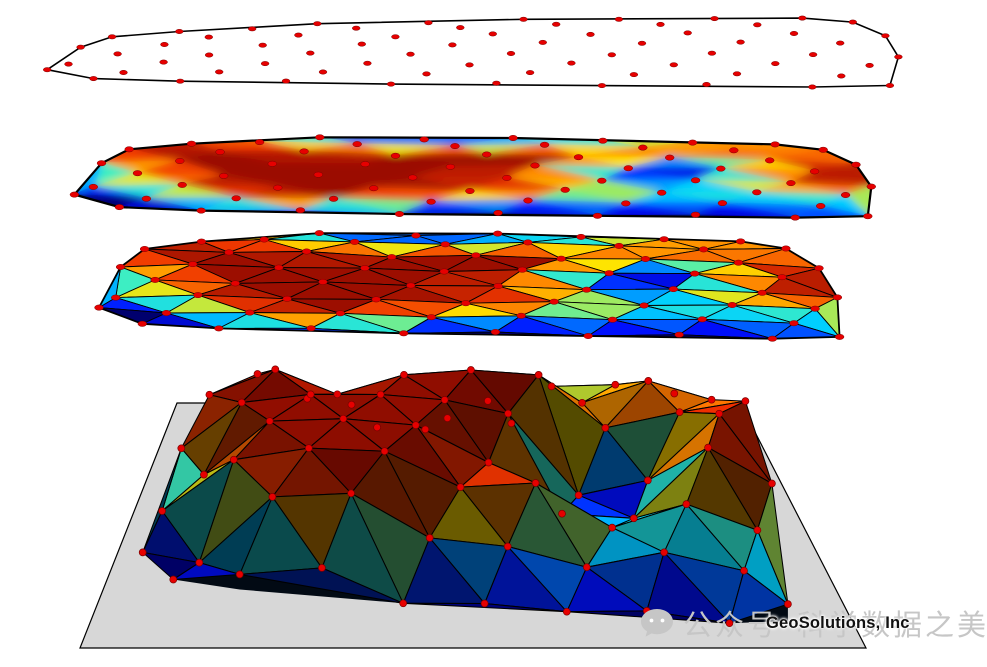 This screenshot has width=987, height=667. I want to click on surface-facet, so click(321, 585).